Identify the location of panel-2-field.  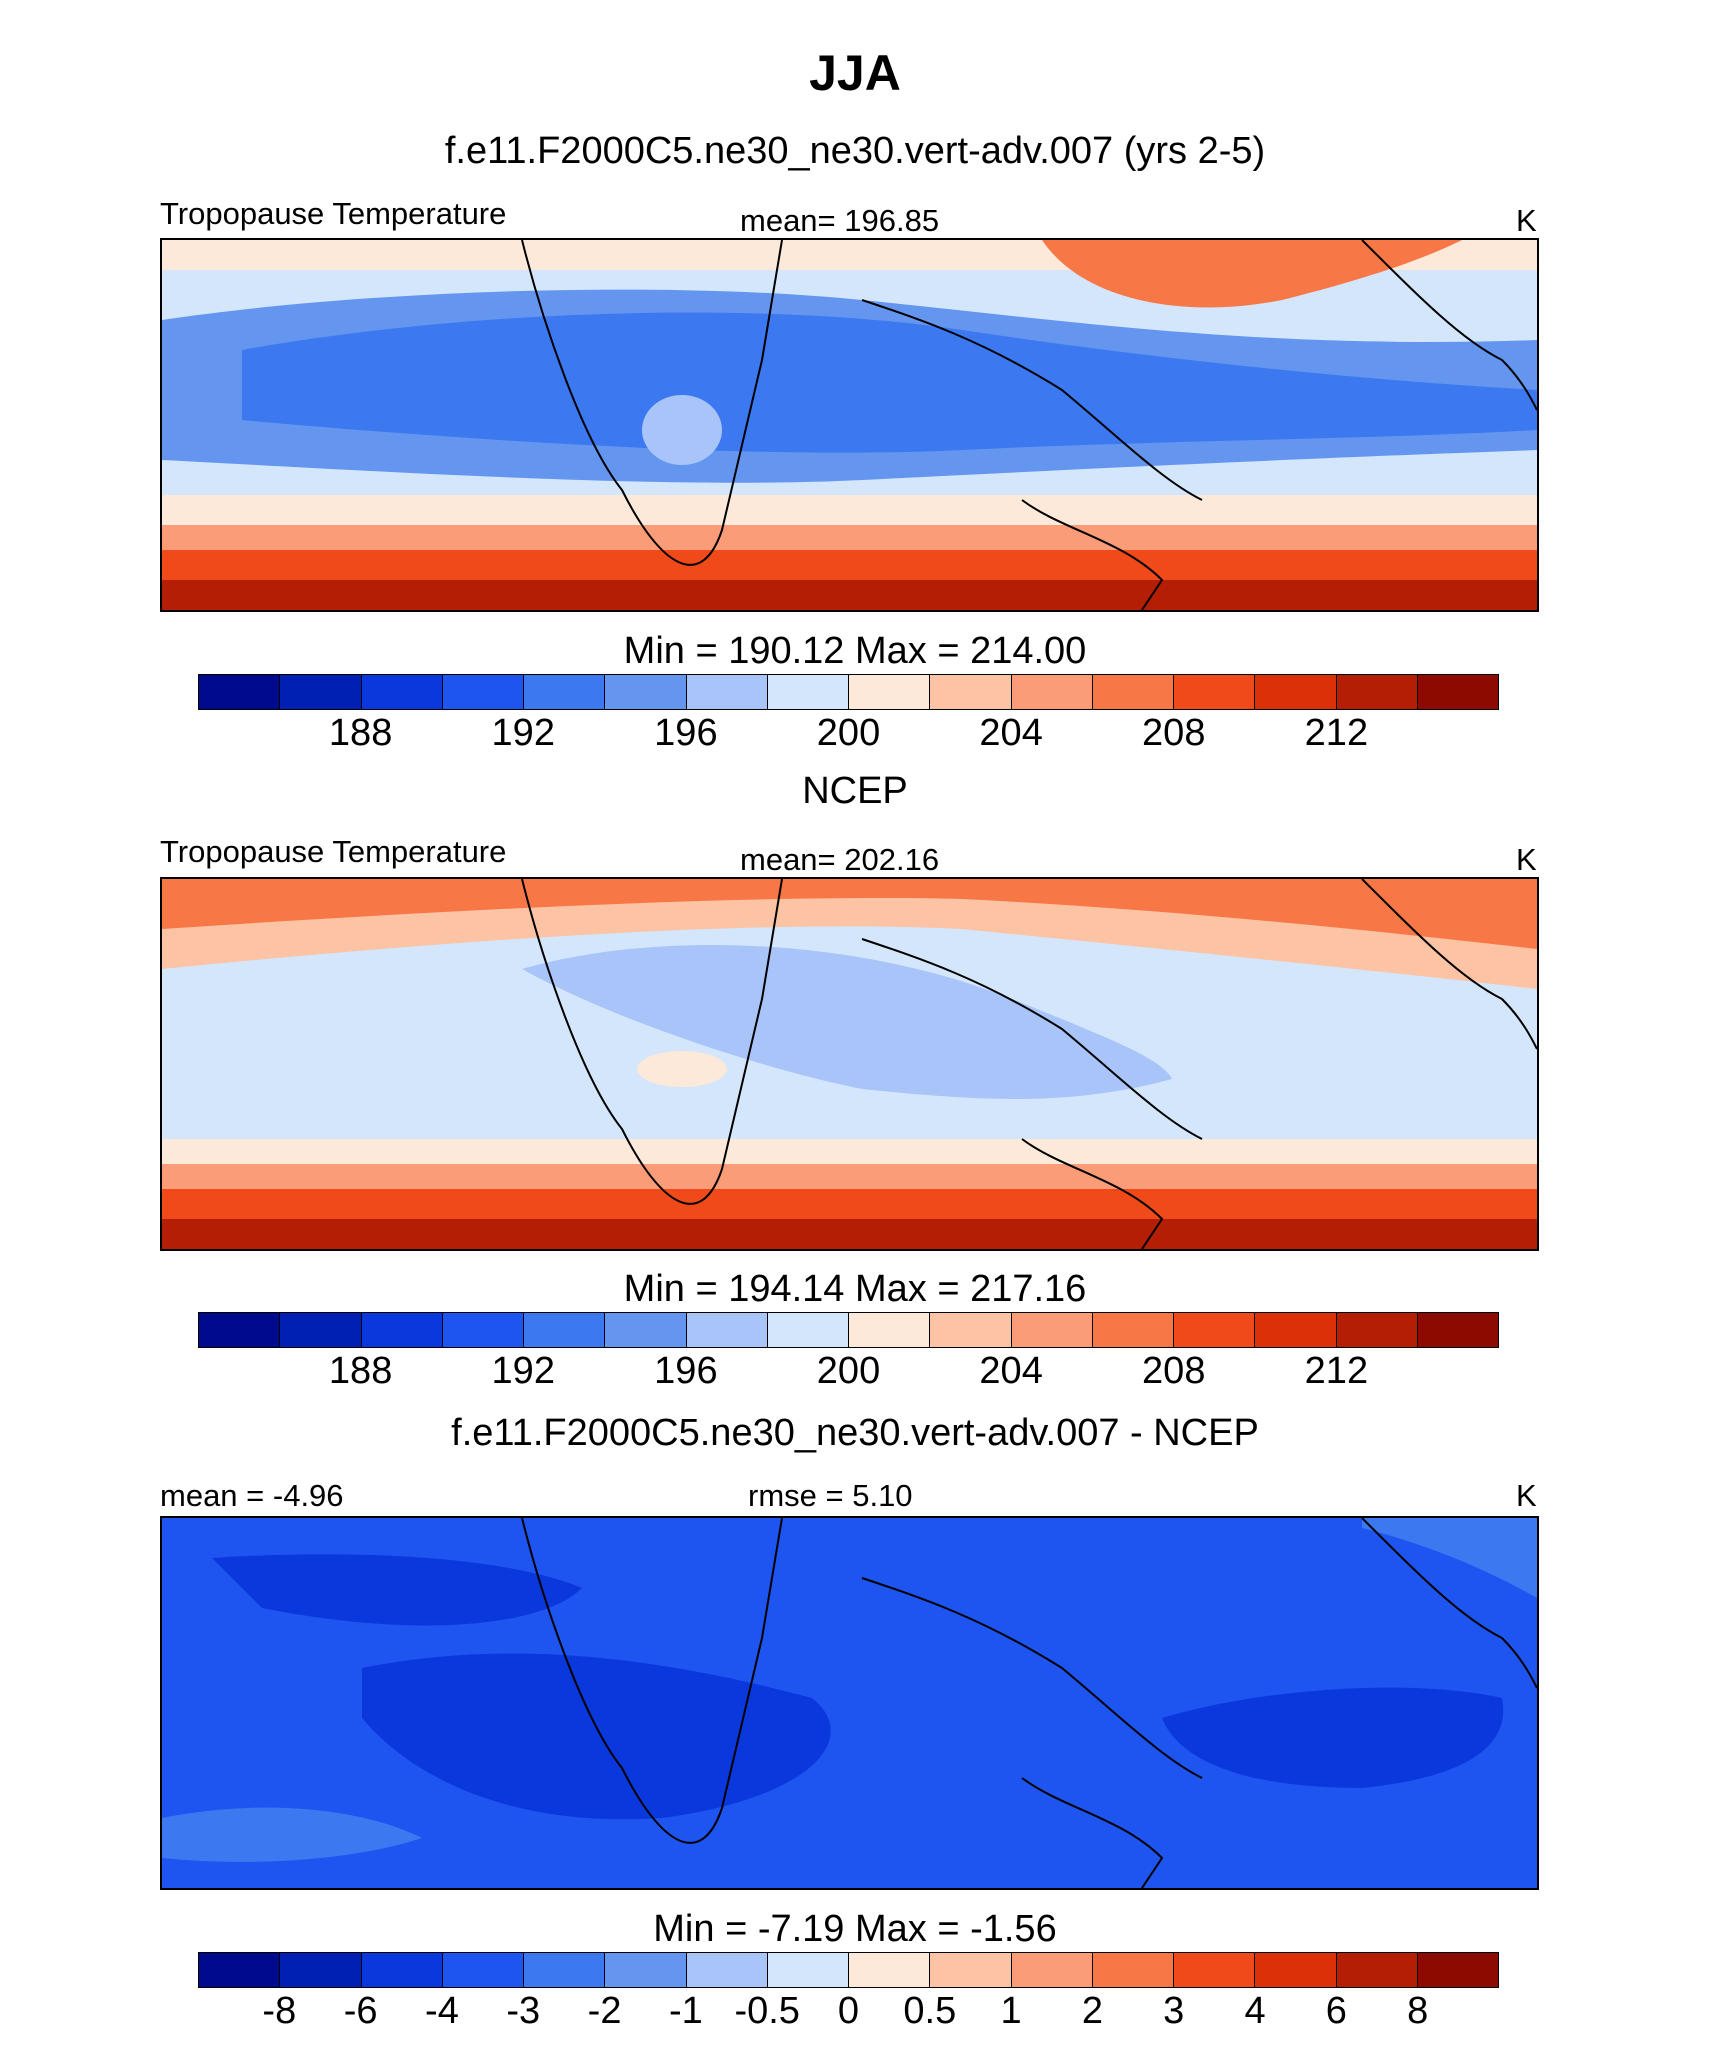
(849, 1064).